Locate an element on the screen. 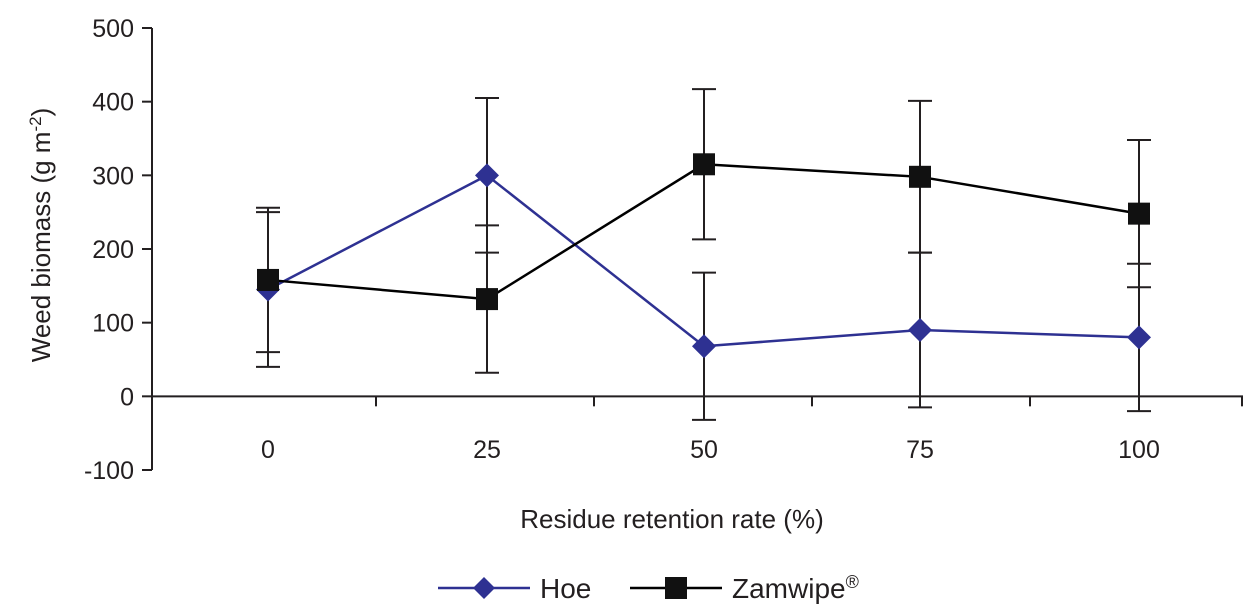 This screenshot has height=605, width=1246. x-axis-title: Residue retention rate (%) is located at coordinates (671, 519).